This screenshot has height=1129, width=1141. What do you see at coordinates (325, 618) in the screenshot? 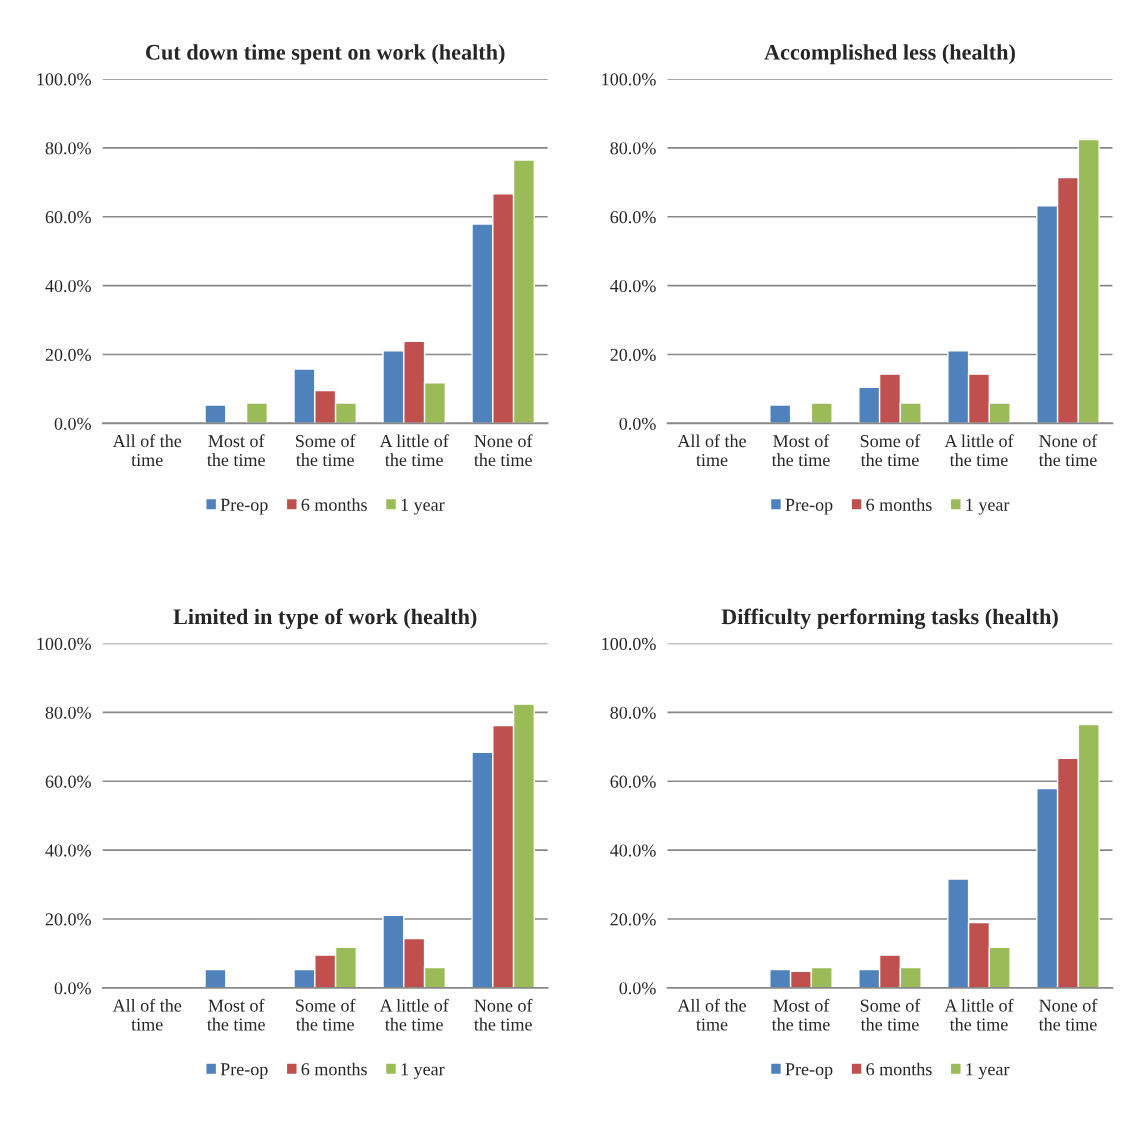
I see `chart-title: Limited in type of work (health)` at bounding box center [325, 618].